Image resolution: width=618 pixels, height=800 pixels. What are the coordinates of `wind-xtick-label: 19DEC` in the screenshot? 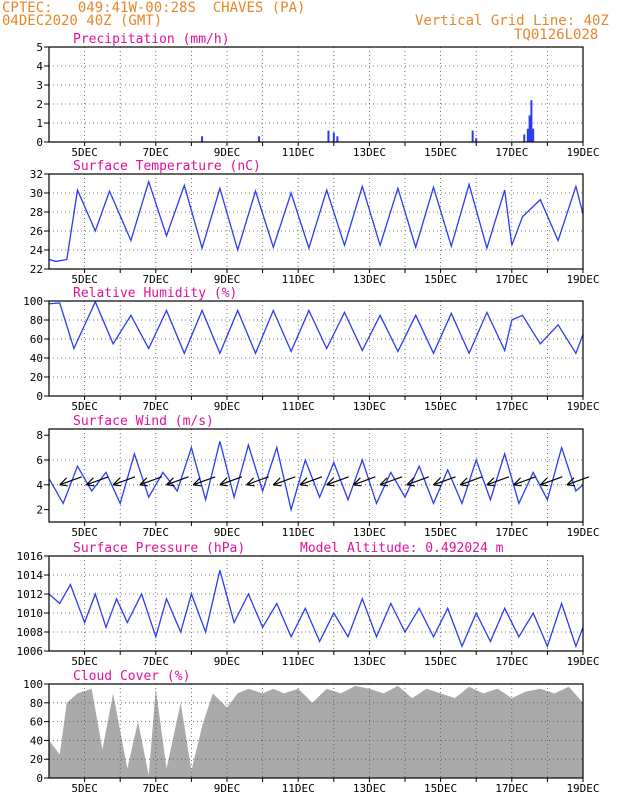 It's located at (582, 532).